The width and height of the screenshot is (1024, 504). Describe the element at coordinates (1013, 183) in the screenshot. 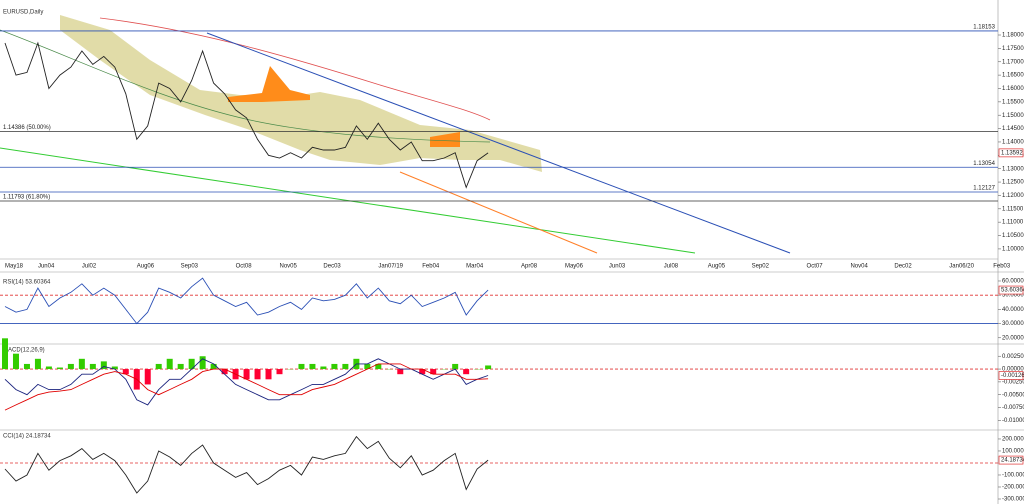

I see `y-tick-label: 1.12500` at that location.